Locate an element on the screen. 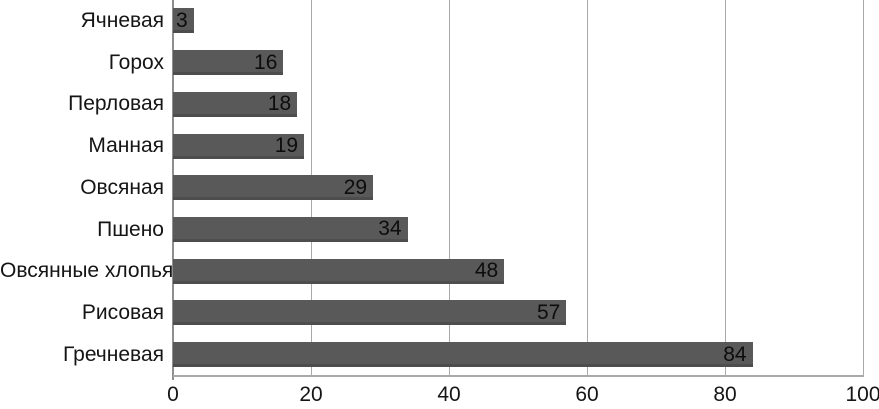 Image resolution: width=879 pixels, height=409 pixels. category-label: Гречневая is located at coordinates (113, 354).